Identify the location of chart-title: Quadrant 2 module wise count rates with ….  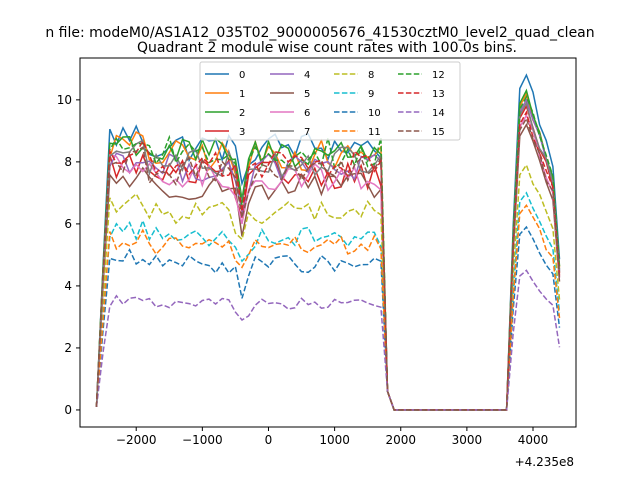
(327, 48).